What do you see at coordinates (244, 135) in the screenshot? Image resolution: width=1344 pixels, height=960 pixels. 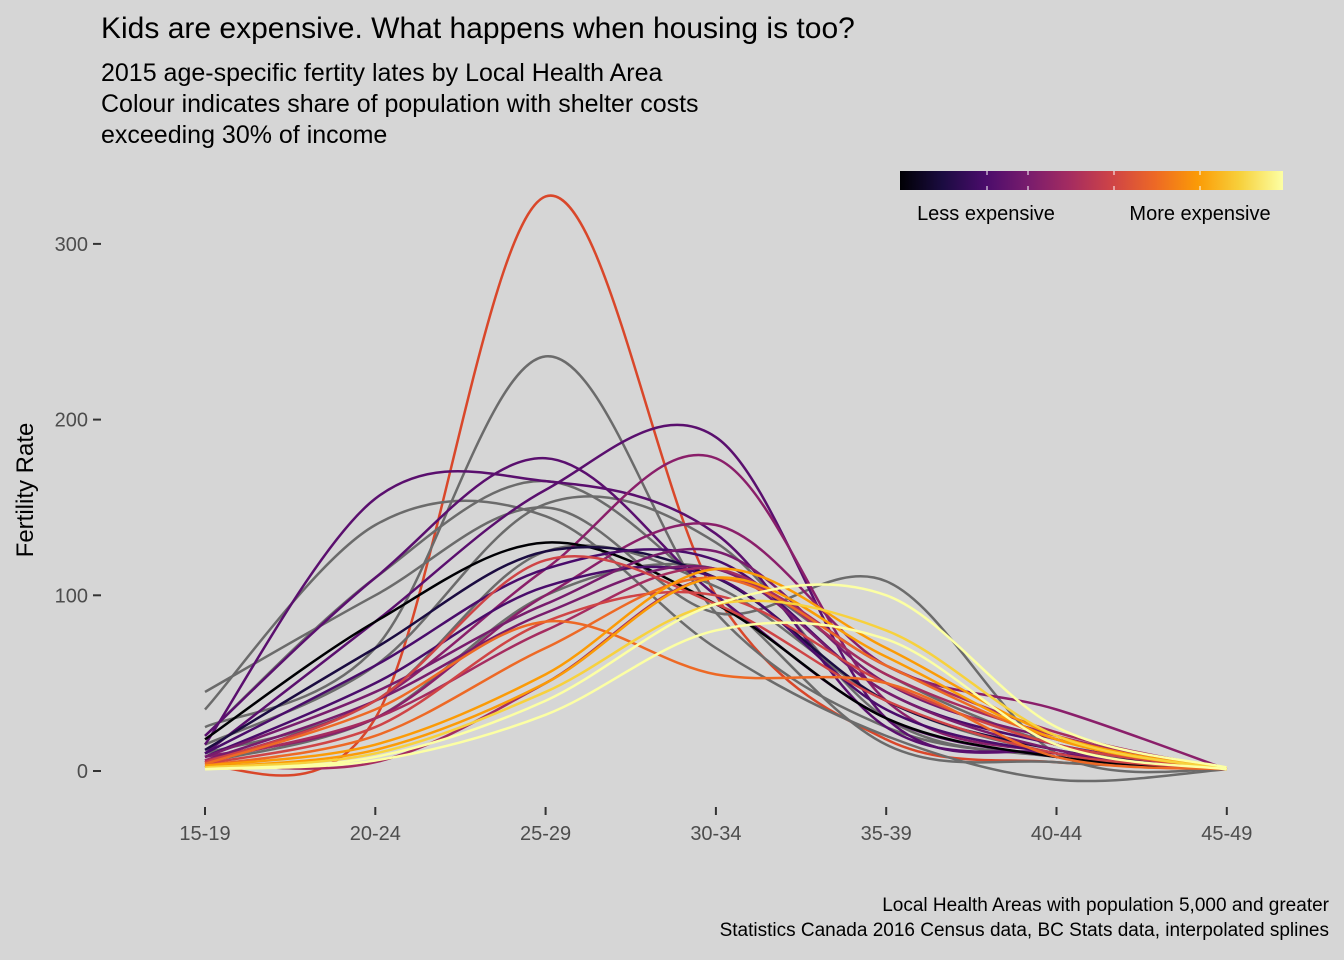 I see `chart-subtitle-line-3: exceeding 30% of income` at bounding box center [244, 135].